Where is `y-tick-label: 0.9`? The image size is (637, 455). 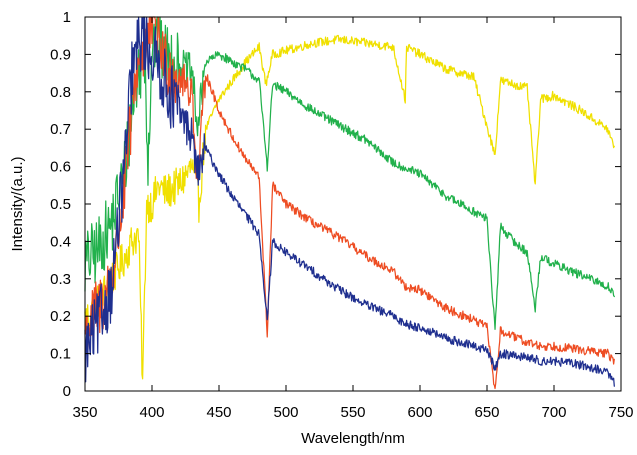
y-tick-label: 0.9 is located at coordinates (60, 54).